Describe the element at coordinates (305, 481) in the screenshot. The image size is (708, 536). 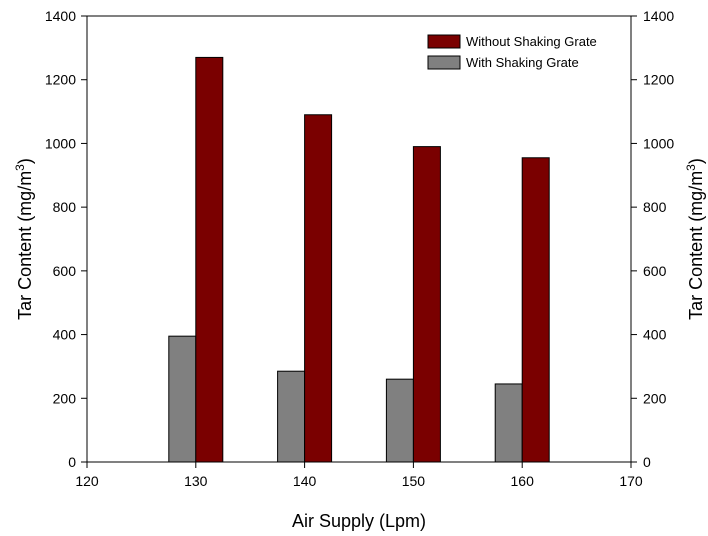
I see `x-tick-label-140: 140` at that location.